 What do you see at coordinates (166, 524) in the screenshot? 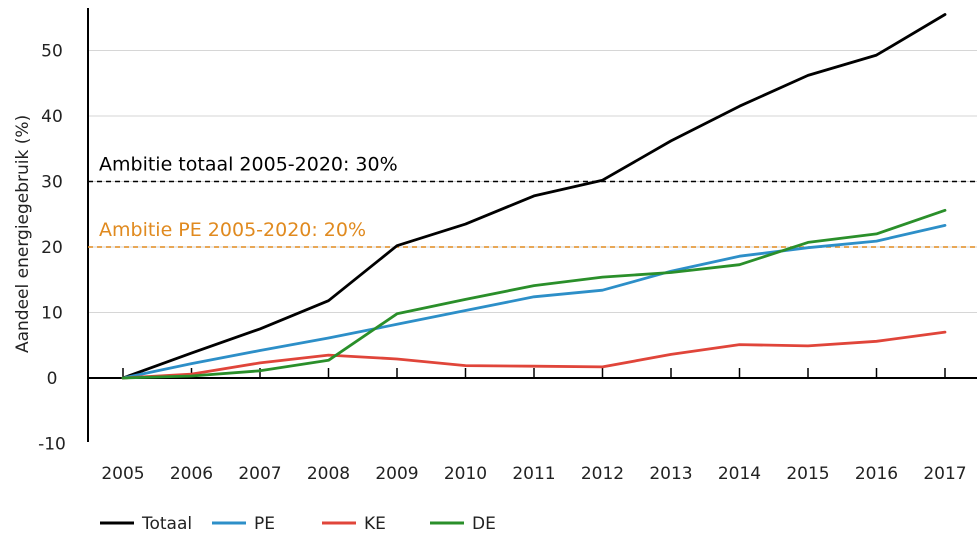
I see `legend-label: Totaal` at bounding box center [166, 524].